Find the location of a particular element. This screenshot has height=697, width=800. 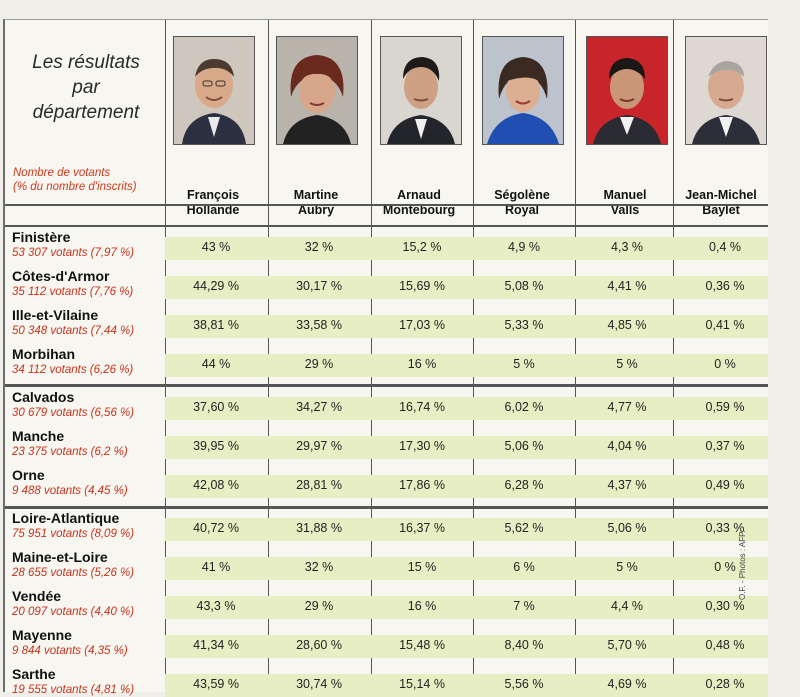

result-cell: 37,60 % is located at coordinates (216, 407).